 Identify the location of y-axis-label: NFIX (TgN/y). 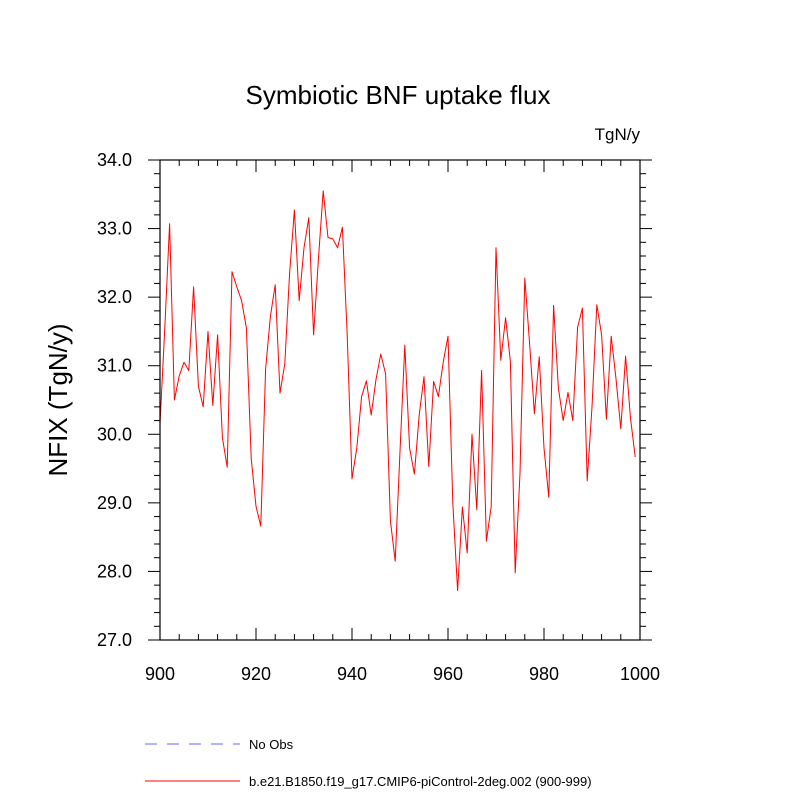
(58, 399).